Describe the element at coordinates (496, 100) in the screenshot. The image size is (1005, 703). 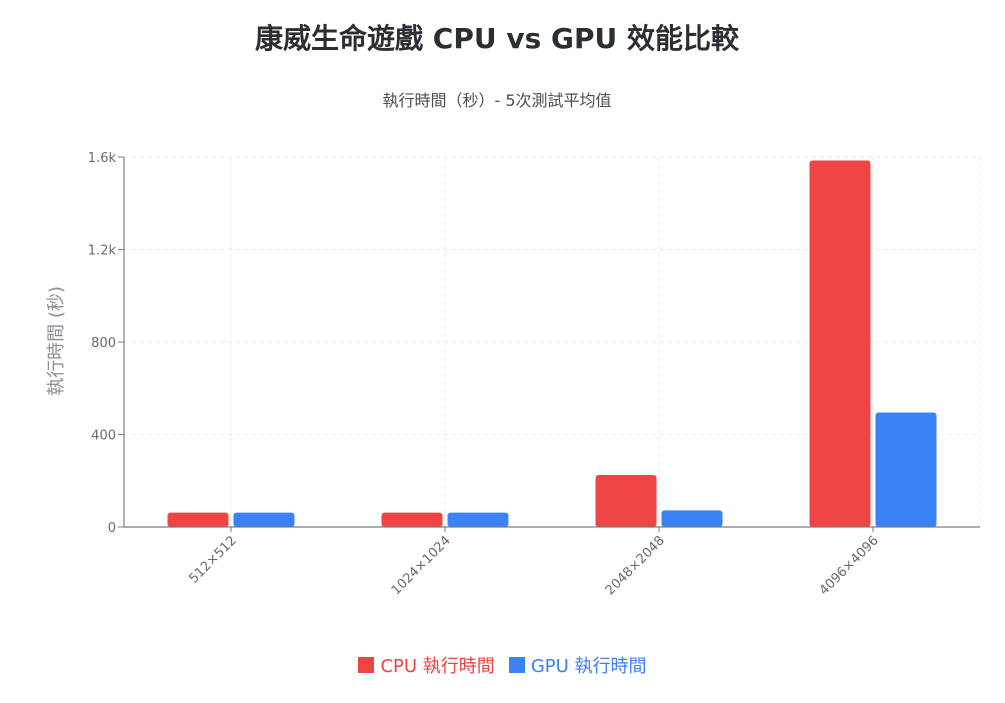
I see `chart-subtitle: 執行時間（秒）- 5次測試平均值` at that location.